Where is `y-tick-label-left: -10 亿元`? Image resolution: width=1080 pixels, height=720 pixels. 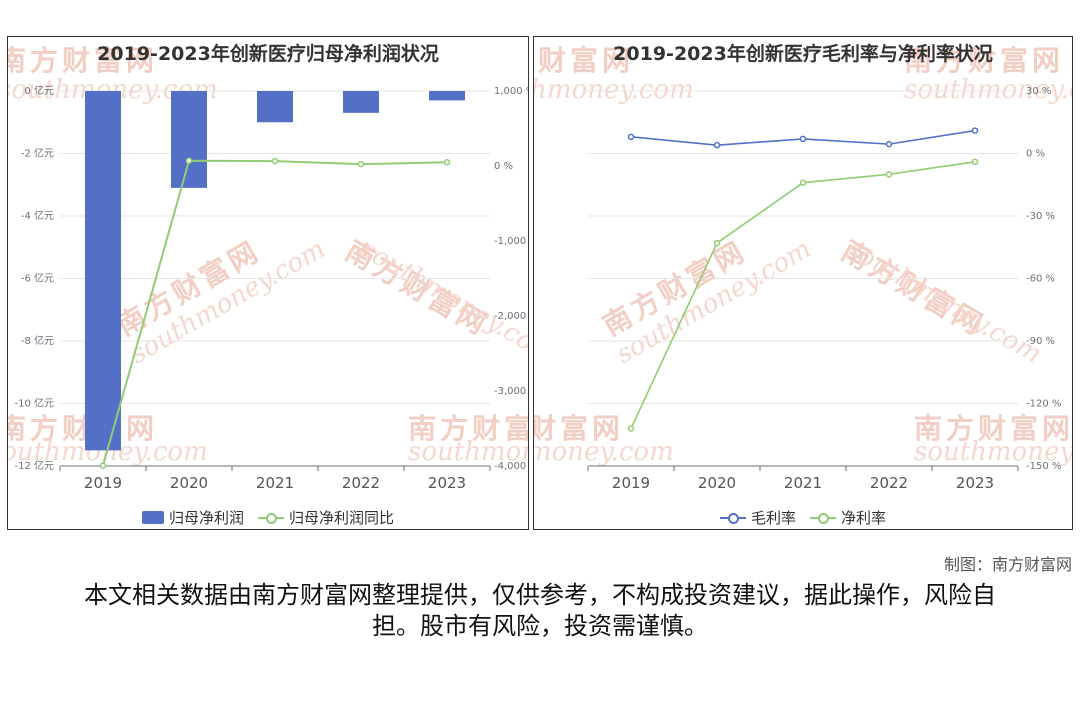
y-tick-label-left: -10 亿元 is located at coordinates (34, 403).